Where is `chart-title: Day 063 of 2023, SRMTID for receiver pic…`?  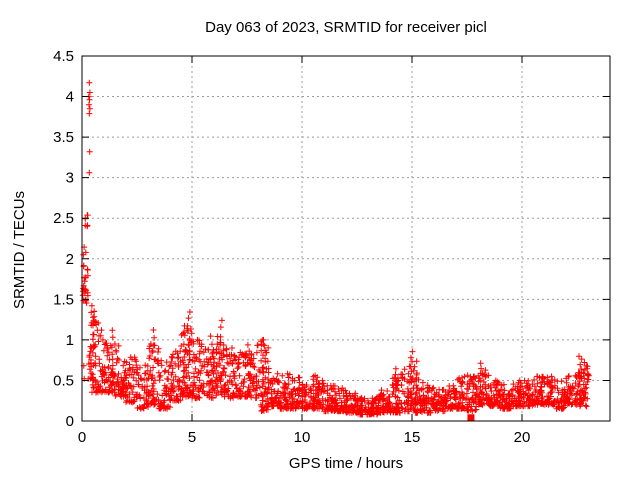 chart-title: Day 063 of 2023, SRMTID for receiver pic… is located at coordinates (346, 27).